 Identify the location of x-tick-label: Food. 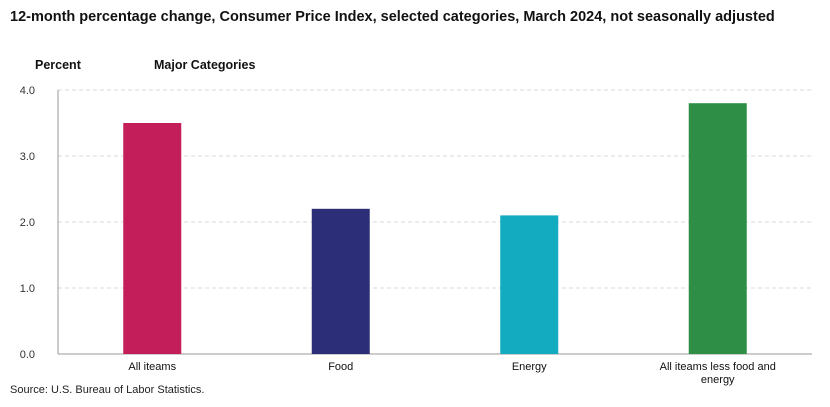
(340, 367).